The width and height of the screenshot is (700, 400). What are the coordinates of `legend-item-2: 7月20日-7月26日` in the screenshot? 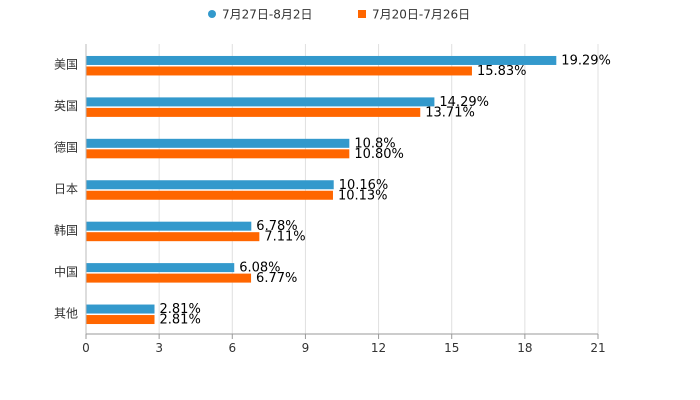 It's located at (414, 15).